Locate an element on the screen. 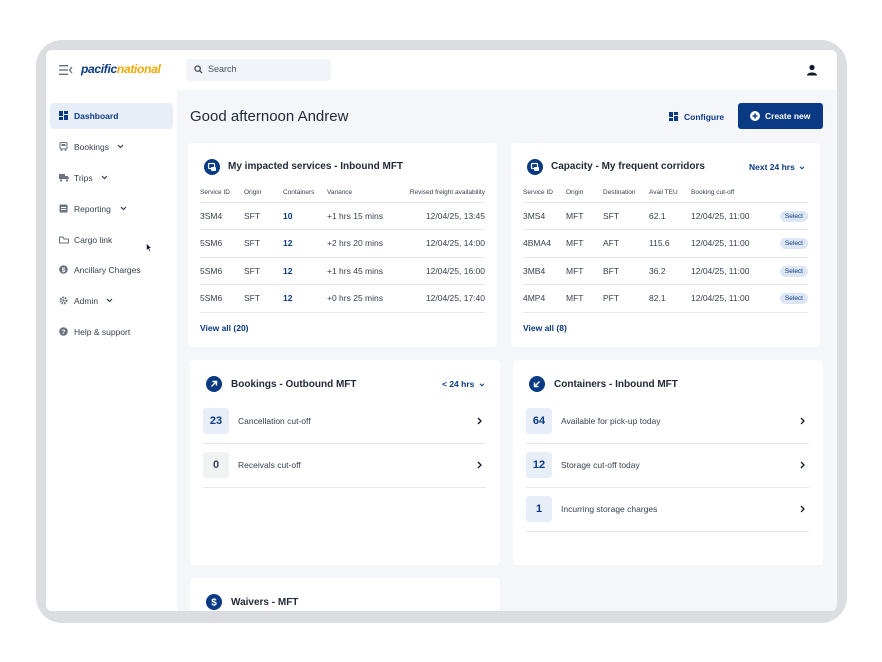 The width and height of the screenshot is (882, 662). services-icon is located at coordinates (212, 167).